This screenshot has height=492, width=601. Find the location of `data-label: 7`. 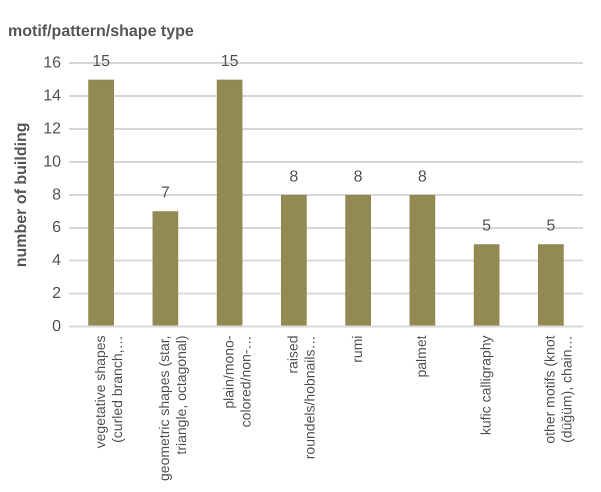

data-label: 7 is located at coordinates (165, 193).